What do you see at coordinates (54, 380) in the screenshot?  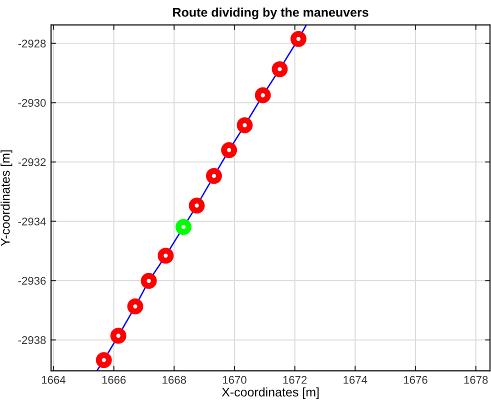 I see `x-tick-label: 1664` at bounding box center [54, 380].